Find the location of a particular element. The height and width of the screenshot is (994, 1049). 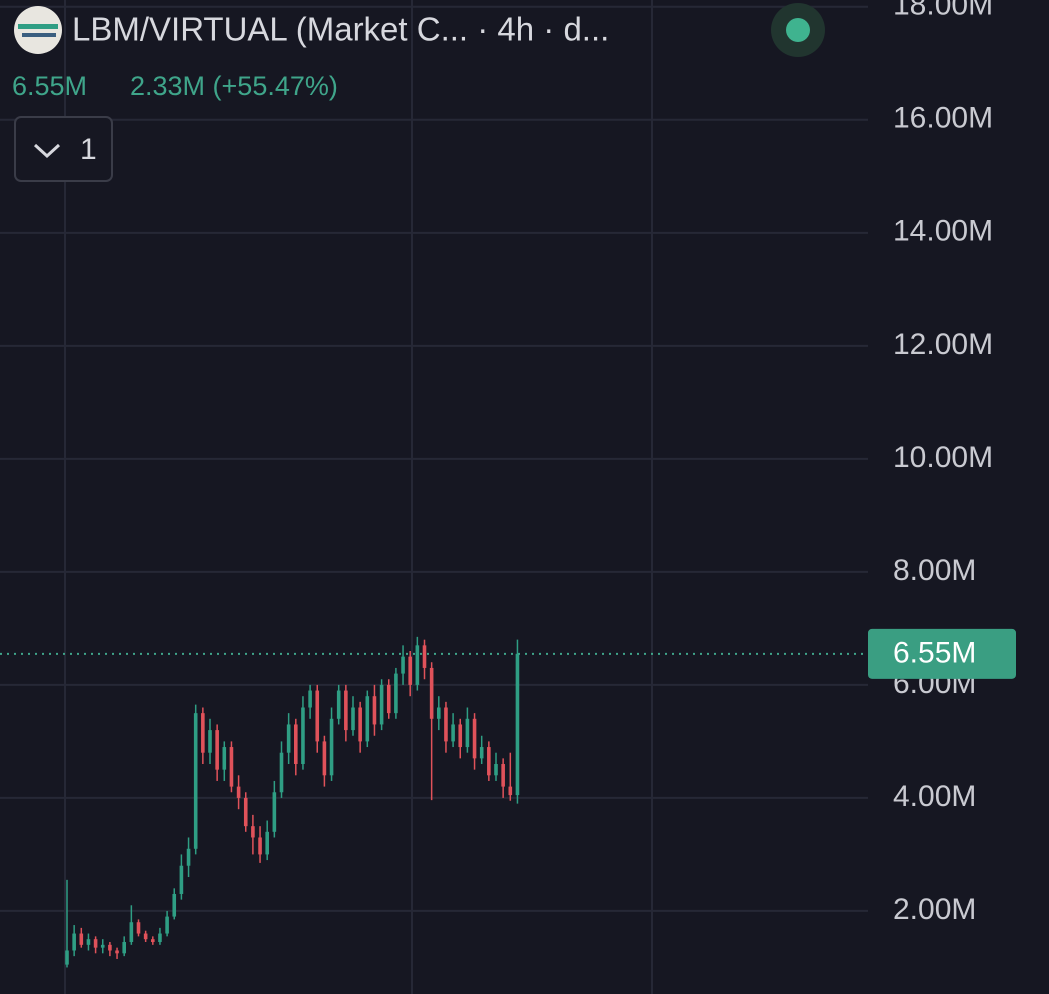

price-tag-label: 6.55M is located at coordinates (934, 653).